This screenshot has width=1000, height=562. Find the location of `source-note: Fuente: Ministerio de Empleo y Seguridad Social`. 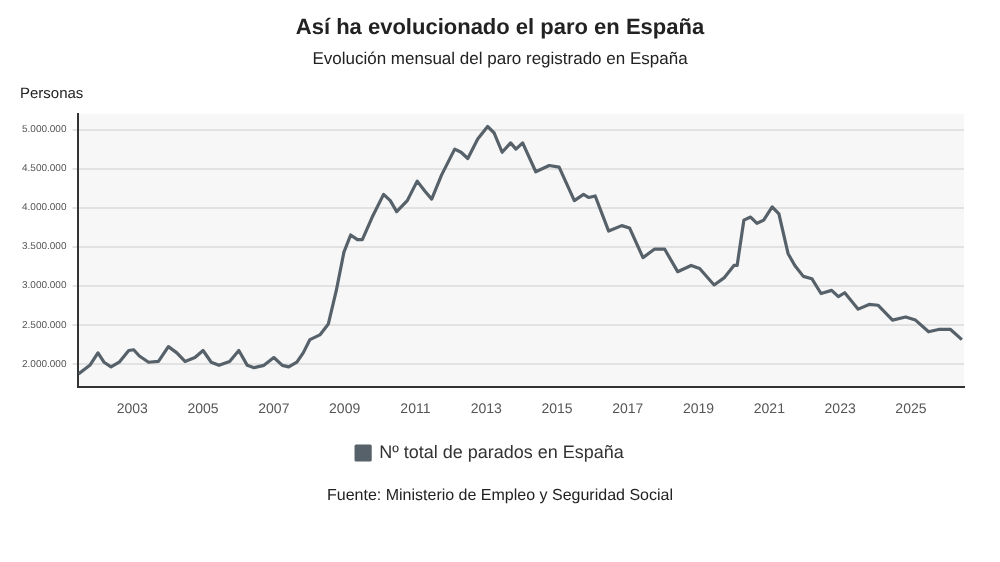

source-note: Fuente: Ministerio de Empleo y Seguridad Social is located at coordinates (500, 495).